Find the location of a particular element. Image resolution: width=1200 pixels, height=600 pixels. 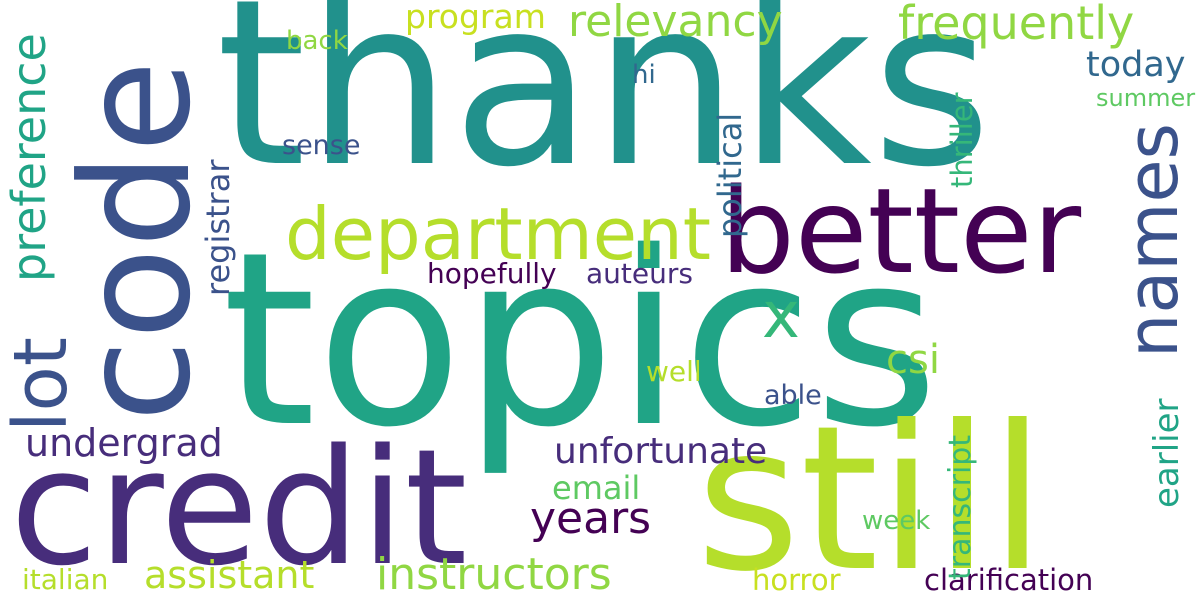

word-political: political is located at coordinates (730, 175).